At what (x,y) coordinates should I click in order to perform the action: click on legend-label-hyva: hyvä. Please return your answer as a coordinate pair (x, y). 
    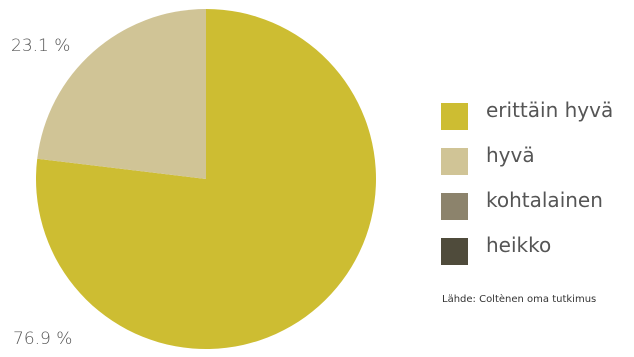
    Looking at the image, I should click on (510, 155).